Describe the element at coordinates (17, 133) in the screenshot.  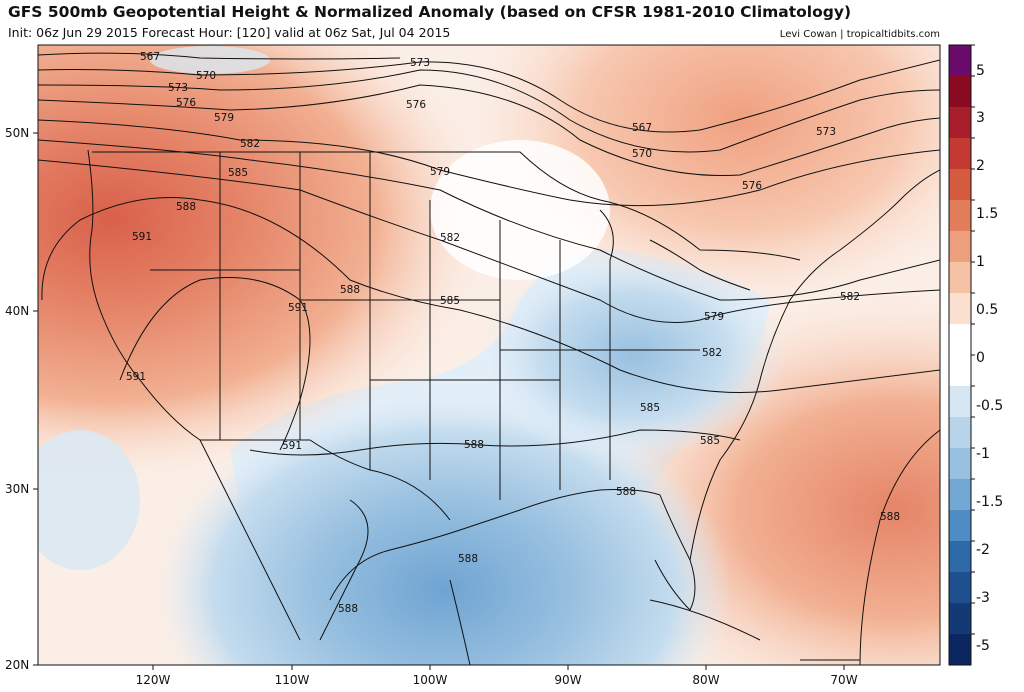
I see `lat-label: 50N` at that location.